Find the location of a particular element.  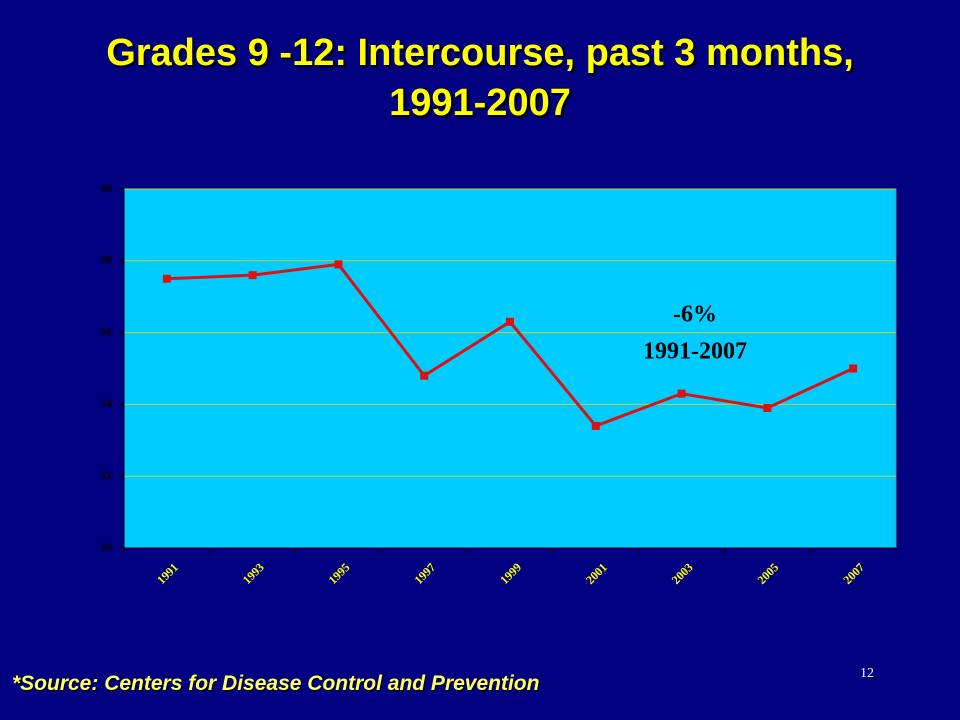

x-tick-label: 1991 is located at coordinates (167, 573).